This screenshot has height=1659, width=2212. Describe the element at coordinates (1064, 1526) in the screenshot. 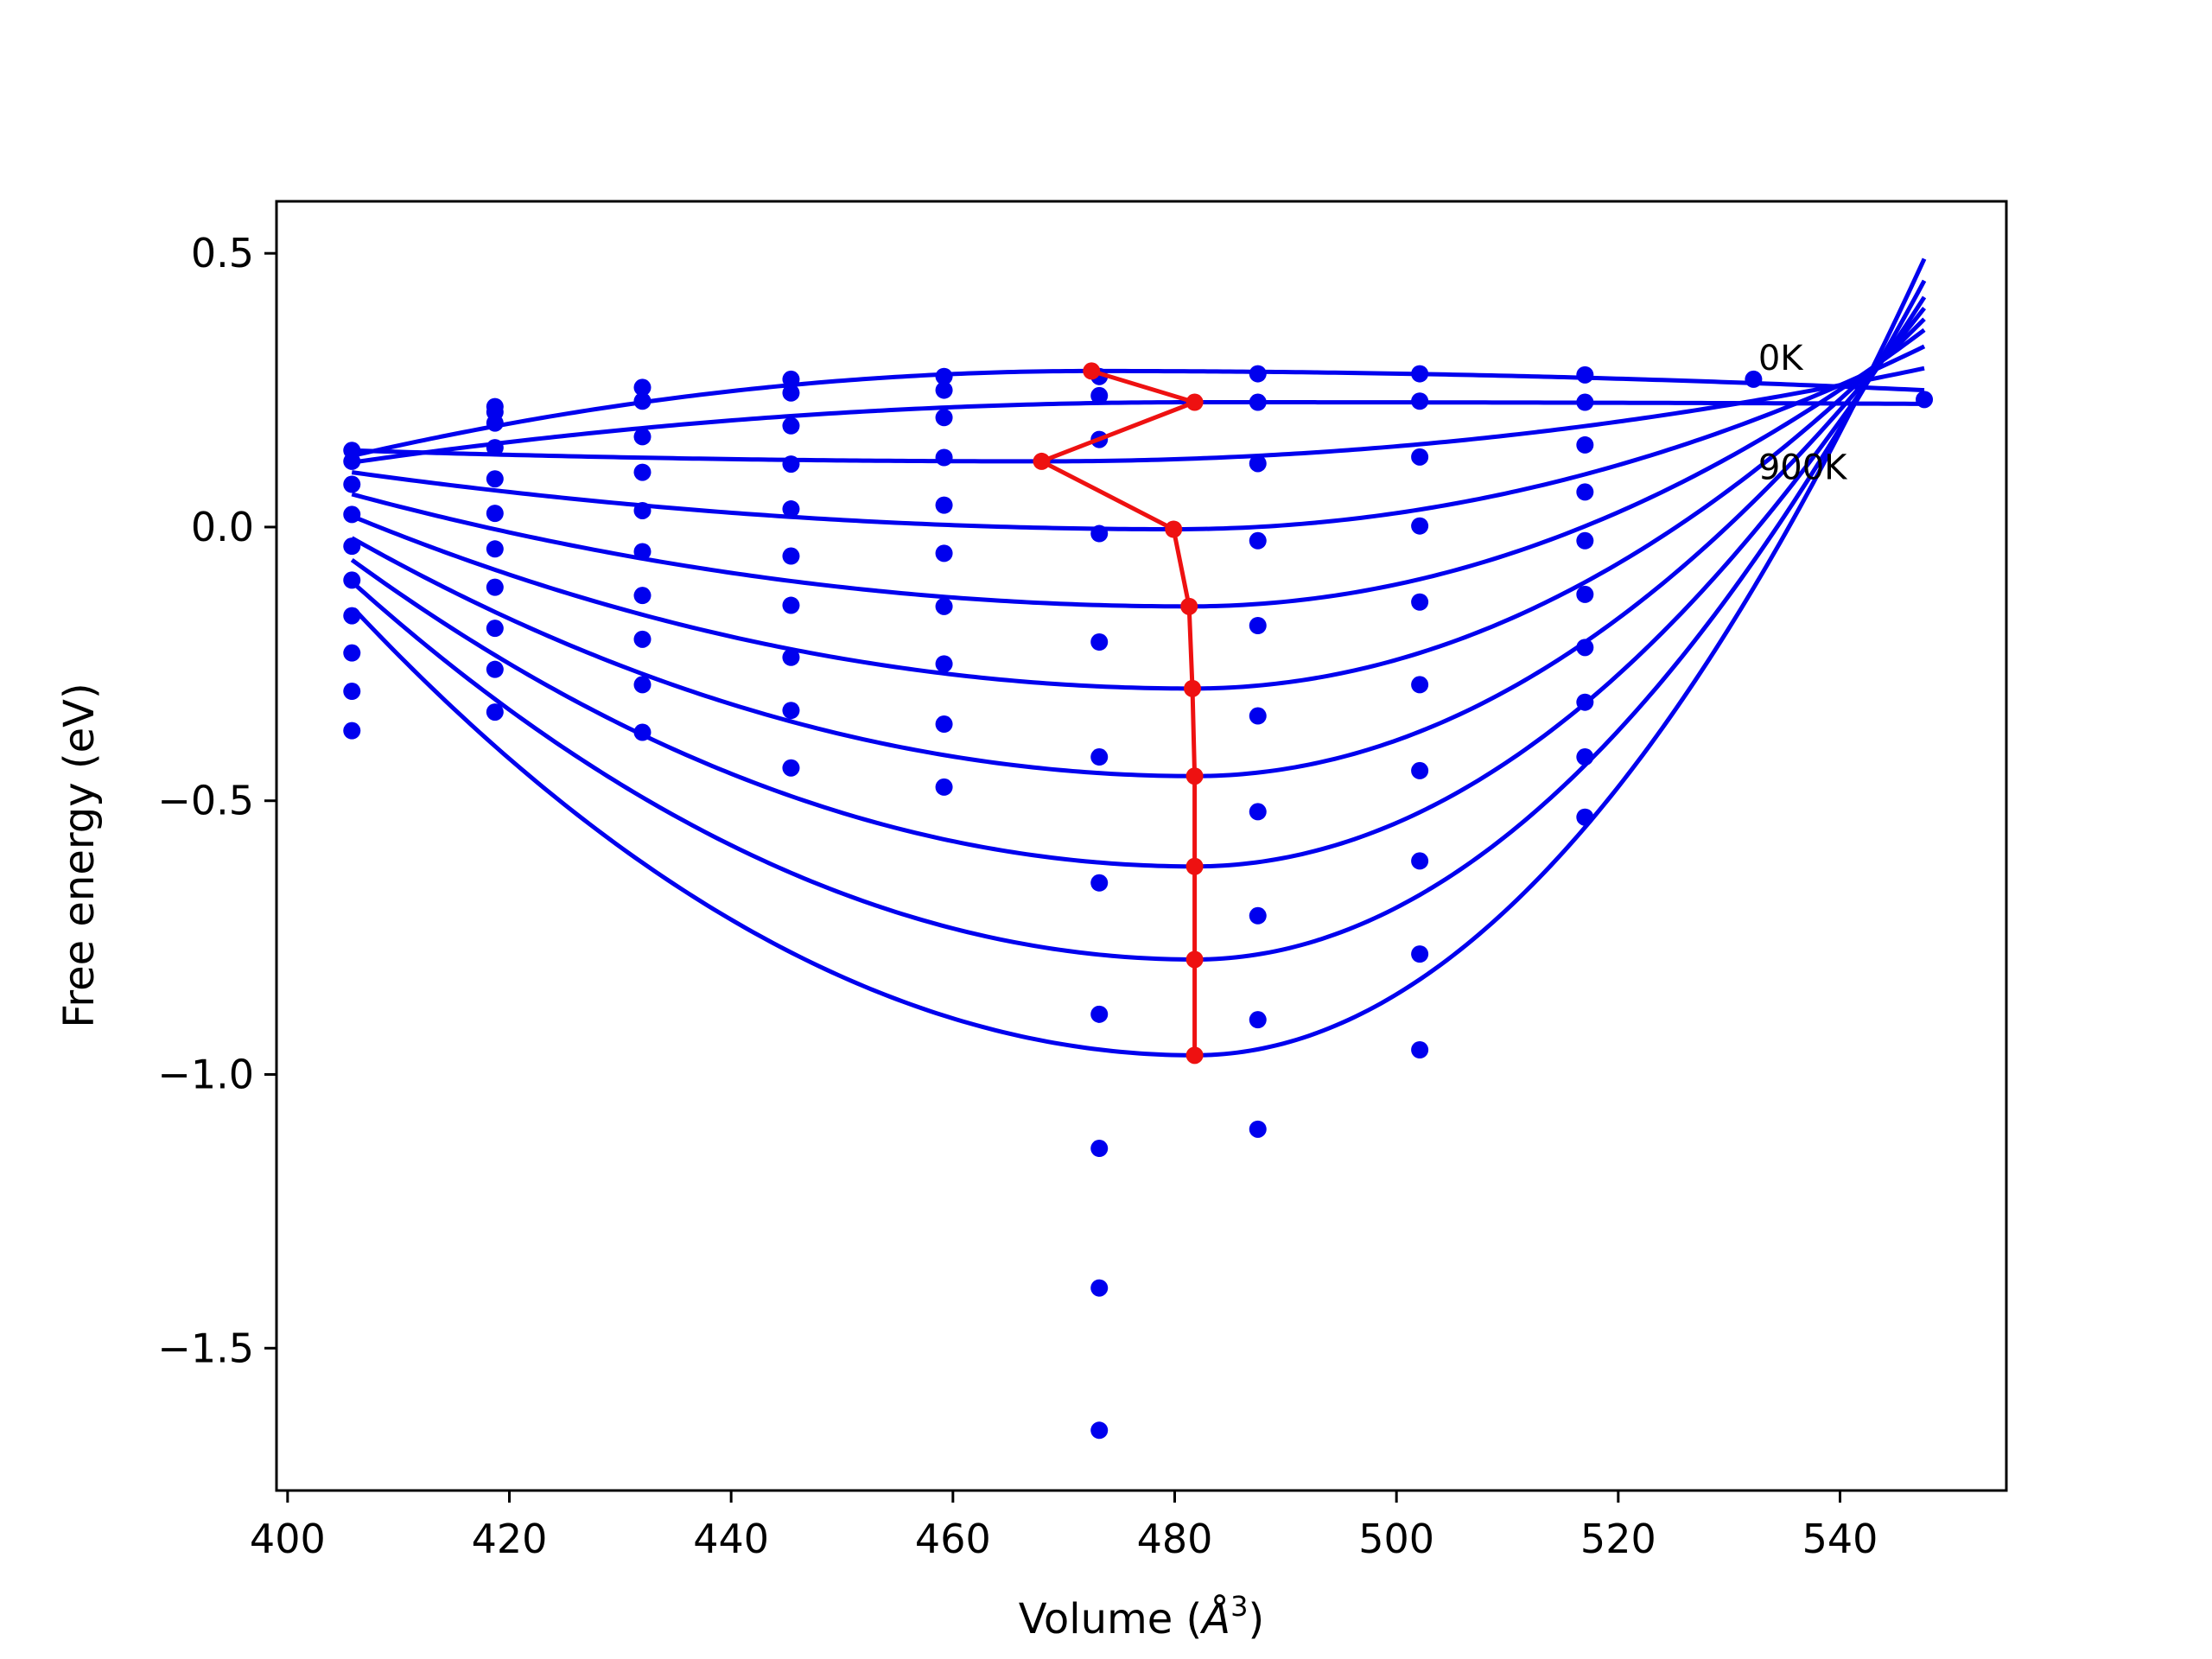

I see `x-axis-ticks: 400 420 440 460 480 500 520 540` at that location.